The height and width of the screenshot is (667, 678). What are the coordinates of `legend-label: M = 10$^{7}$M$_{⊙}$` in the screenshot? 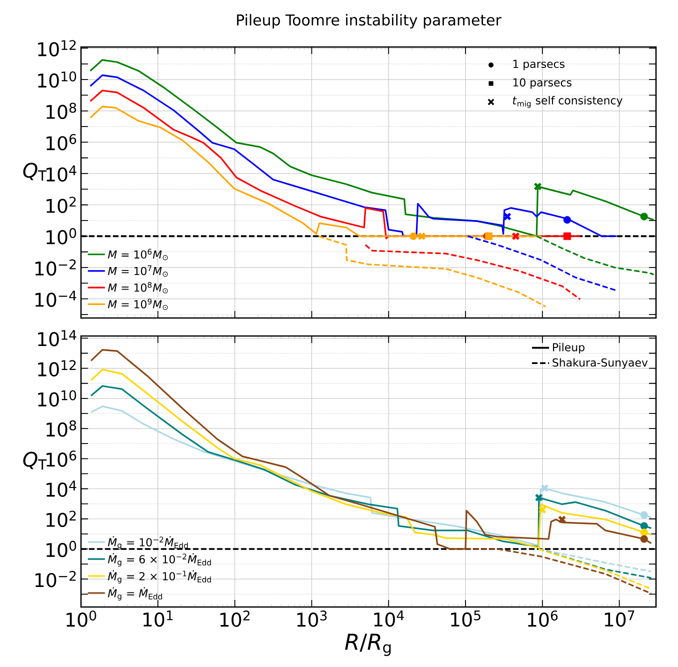 It's located at (138, 271).